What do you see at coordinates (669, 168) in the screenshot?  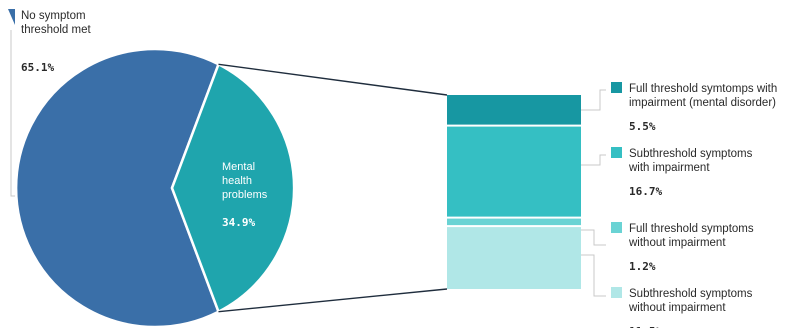 I see `legend-label-subthreshold-with: with impairment` at bounding box center [669, 168].